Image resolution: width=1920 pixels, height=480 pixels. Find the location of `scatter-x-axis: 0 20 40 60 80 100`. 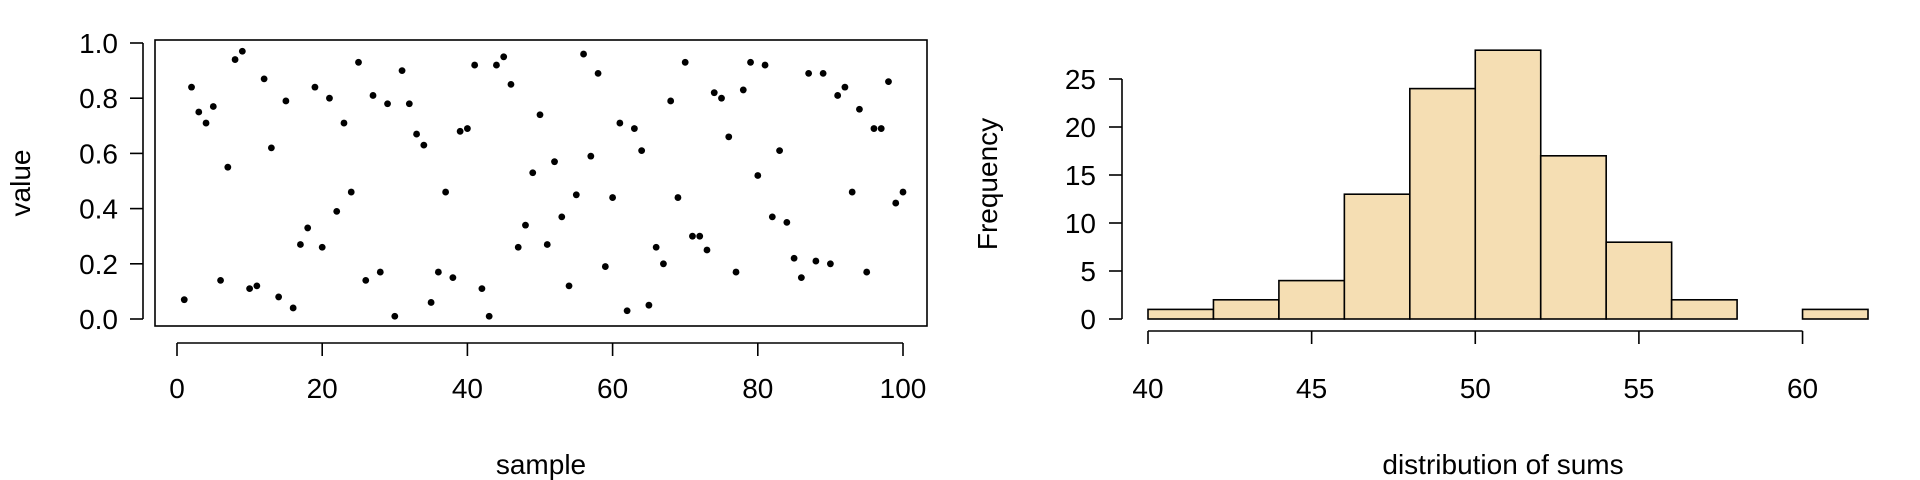

scatter-x-axis: 0 20 40 60 80 100 is located at coordinates (548, 373).